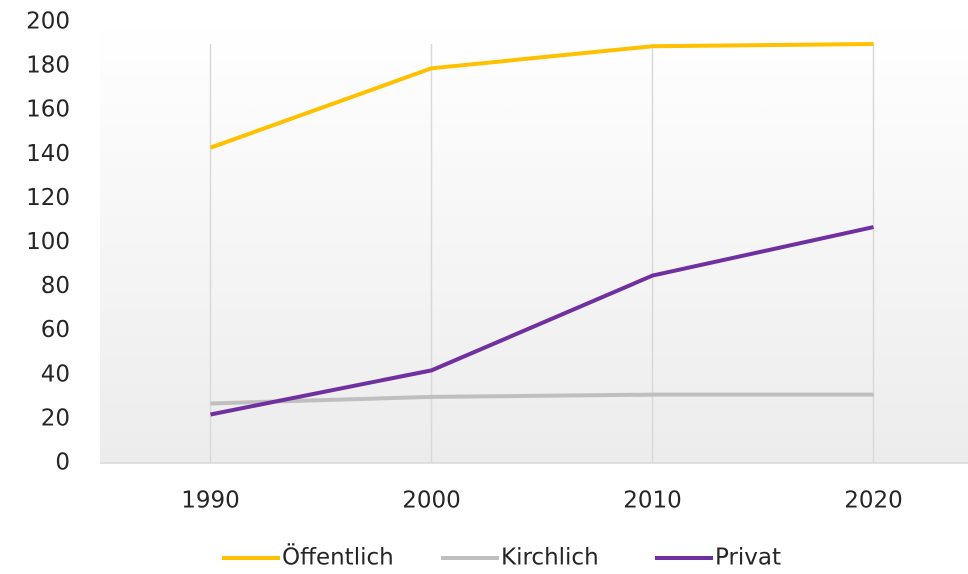 Image resolution: width=968 pixels, height=574 pixels. What do you see at coordinates (431, 501) in the screenshot?
I see `x-tick-label: 2000` at bounding box center [431, 501].